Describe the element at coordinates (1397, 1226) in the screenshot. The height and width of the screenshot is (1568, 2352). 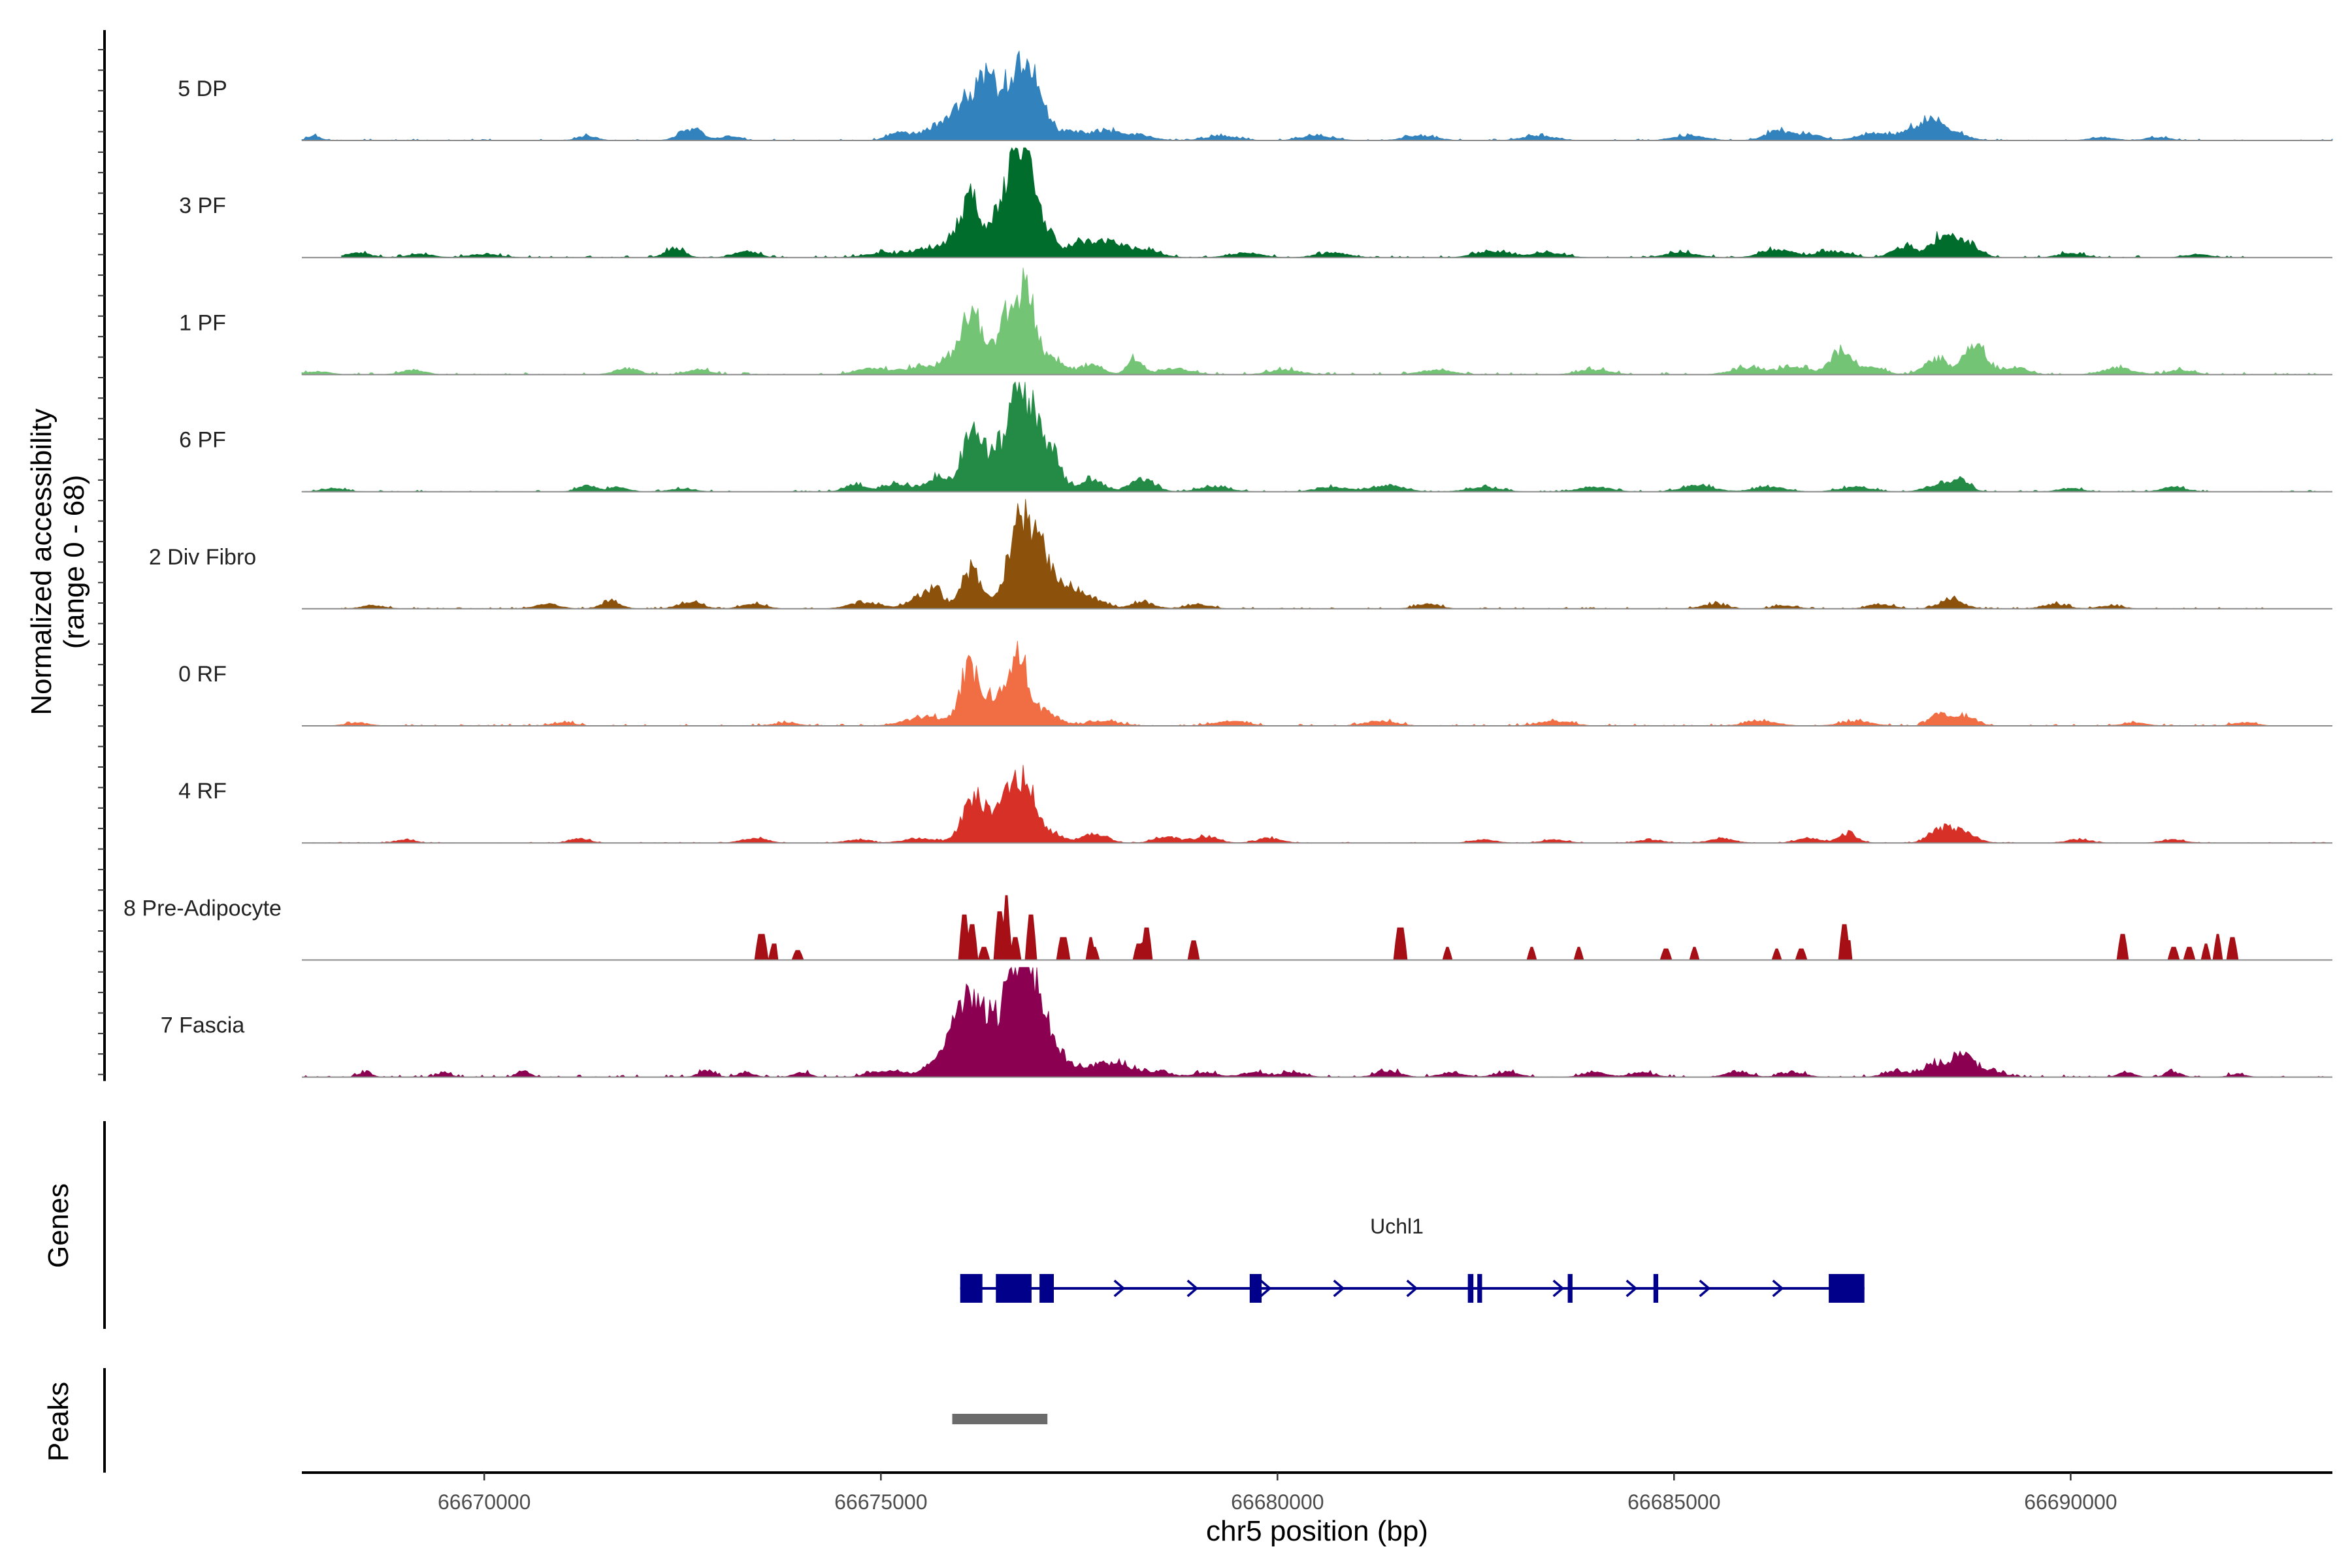
I see `gene-name-label: Uchl1` at that location.